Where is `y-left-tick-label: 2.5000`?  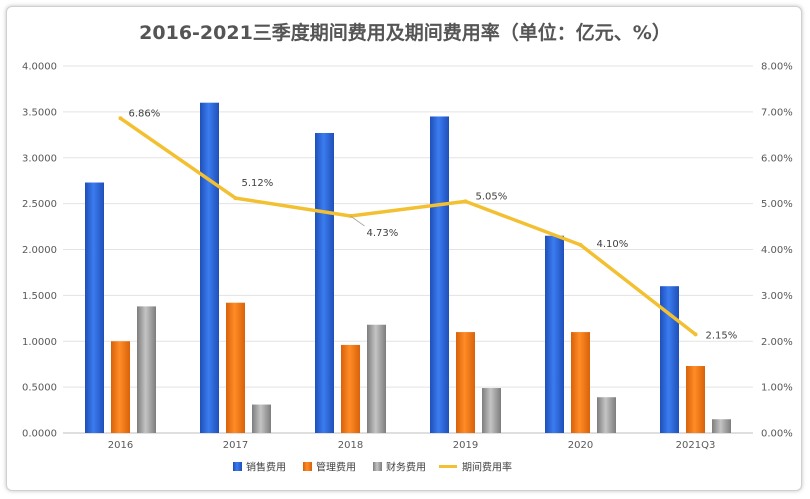 y-left-tick-label: 2.5000 is located at coordinates (39, 204).